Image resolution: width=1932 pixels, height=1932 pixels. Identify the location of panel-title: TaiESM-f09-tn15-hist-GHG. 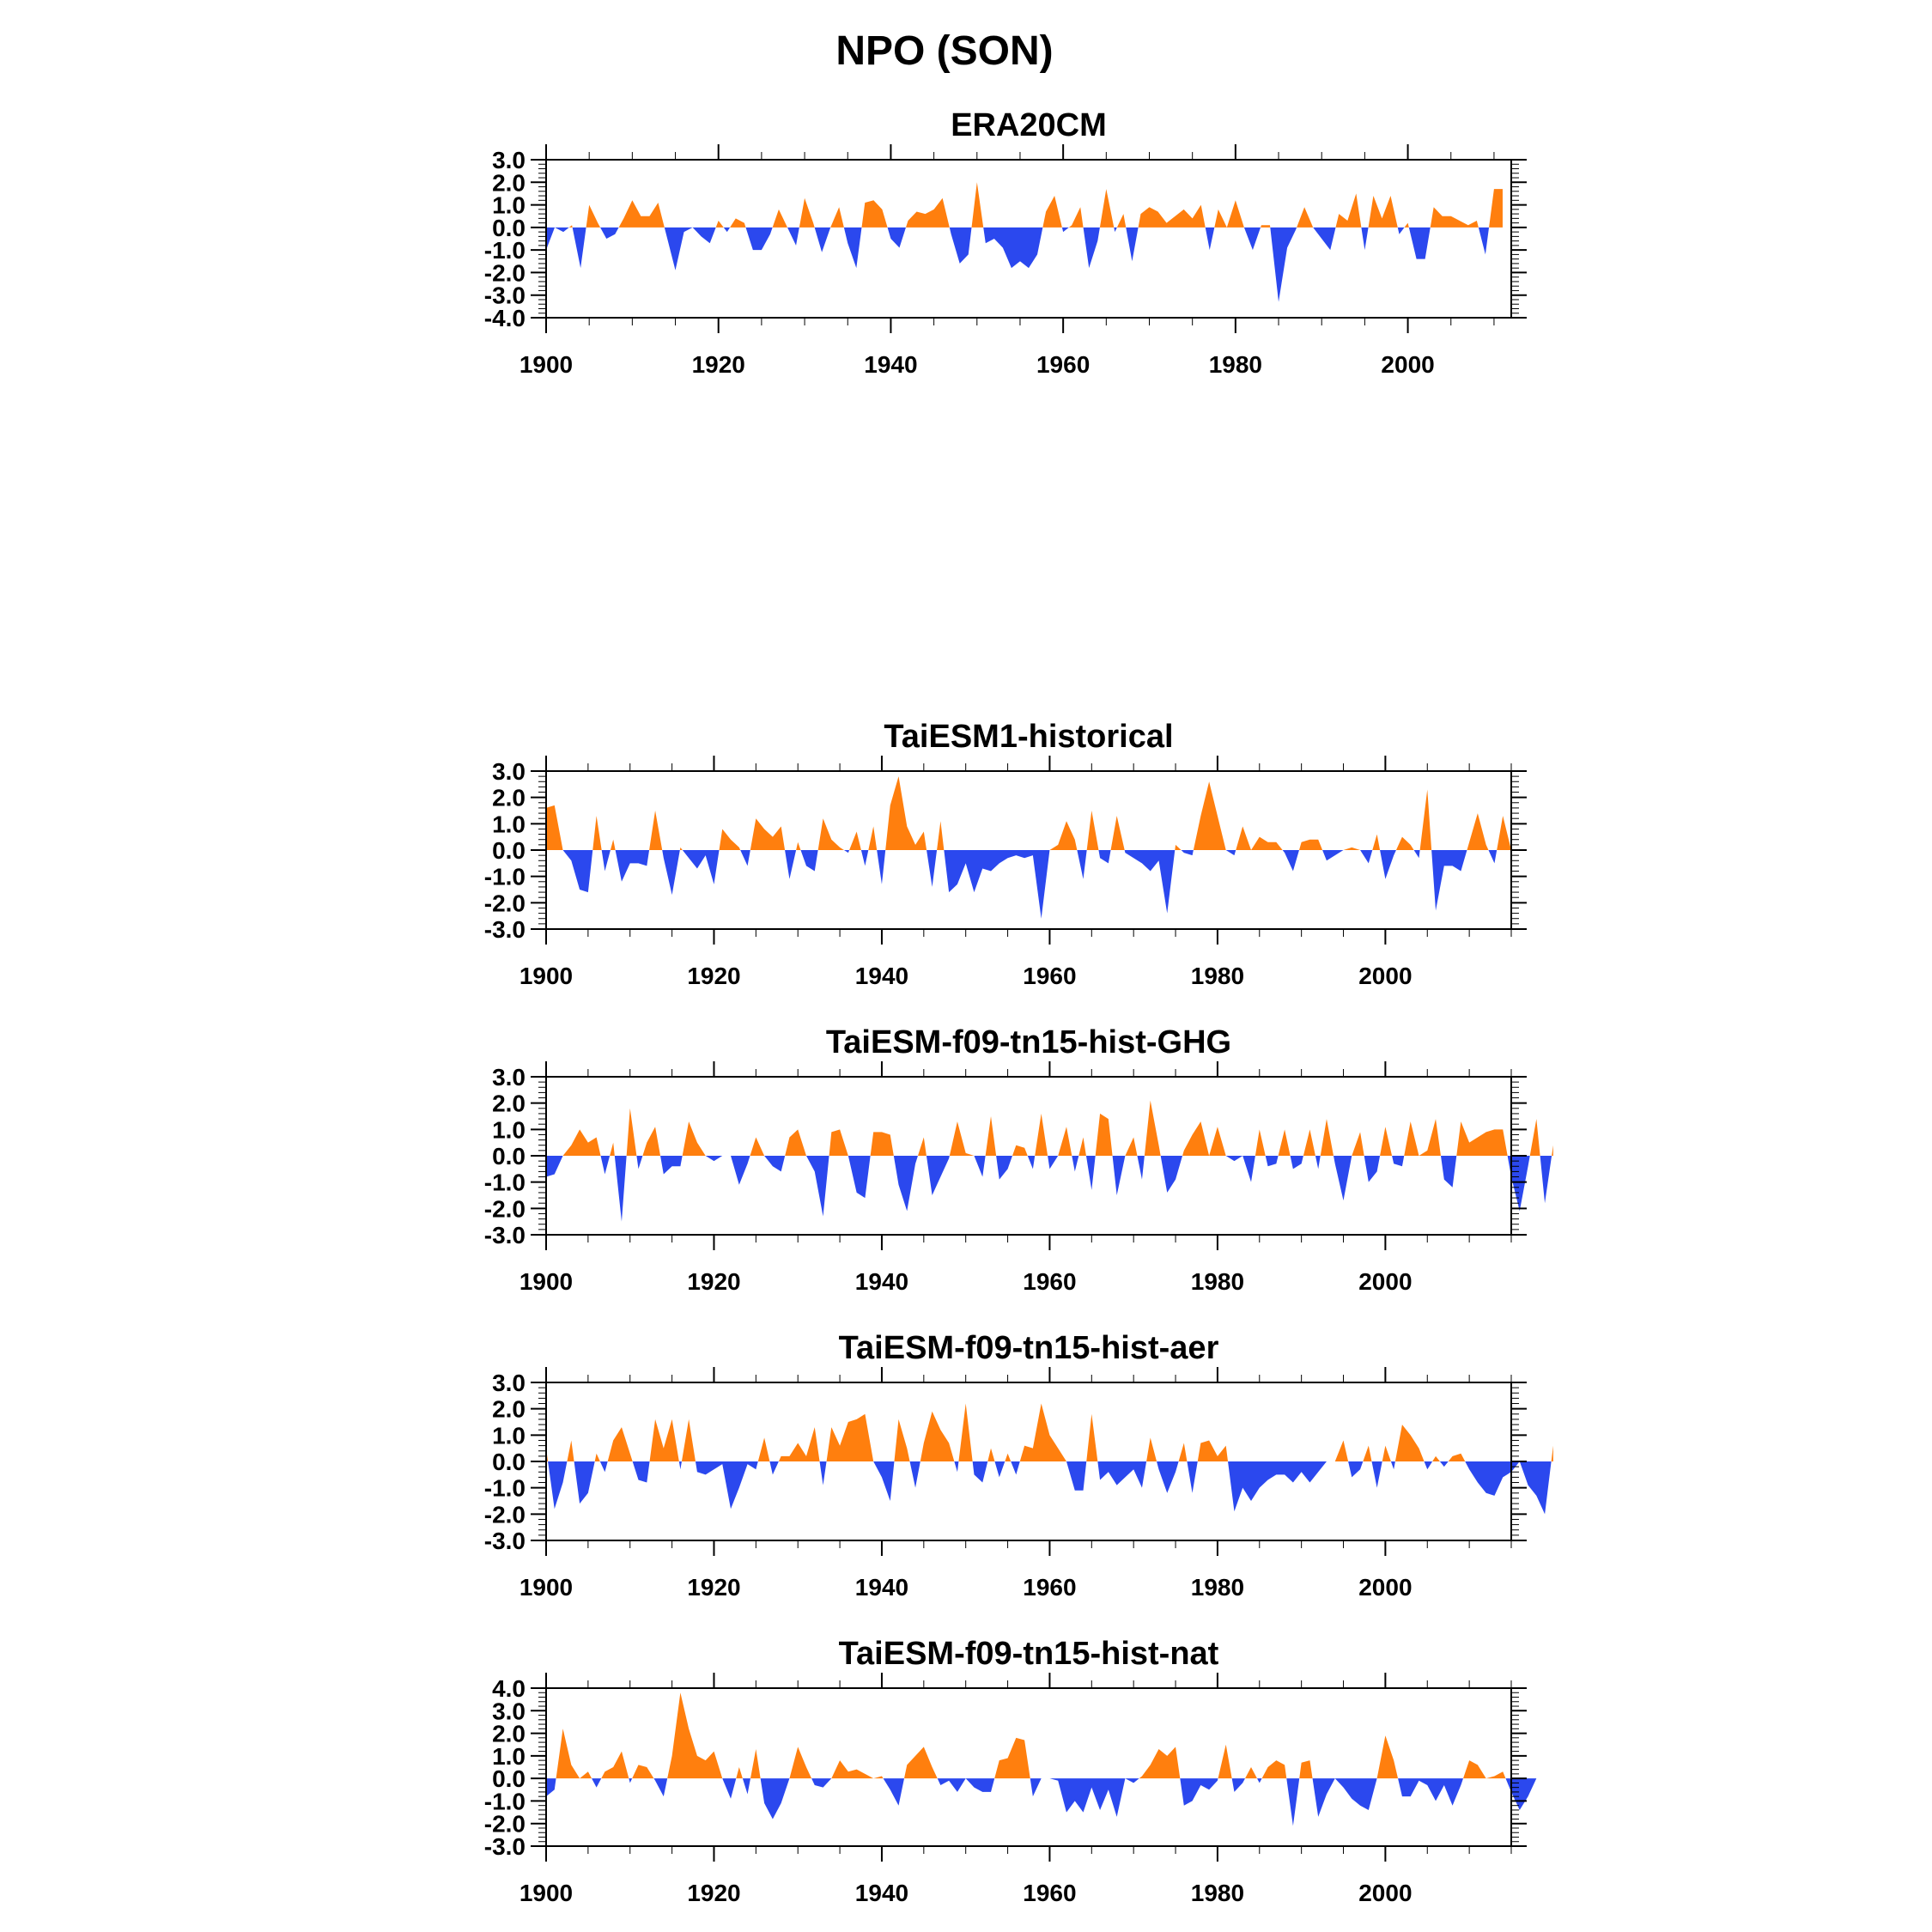
(1028, 1042).